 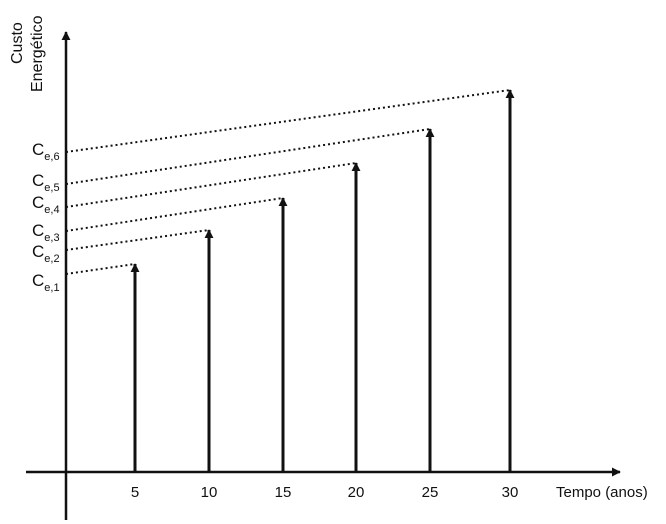 What do you see at coordinates (510, 492) in the screenshot?
I see `x-tick-label-30: 30` at bounding box center [510, 492].